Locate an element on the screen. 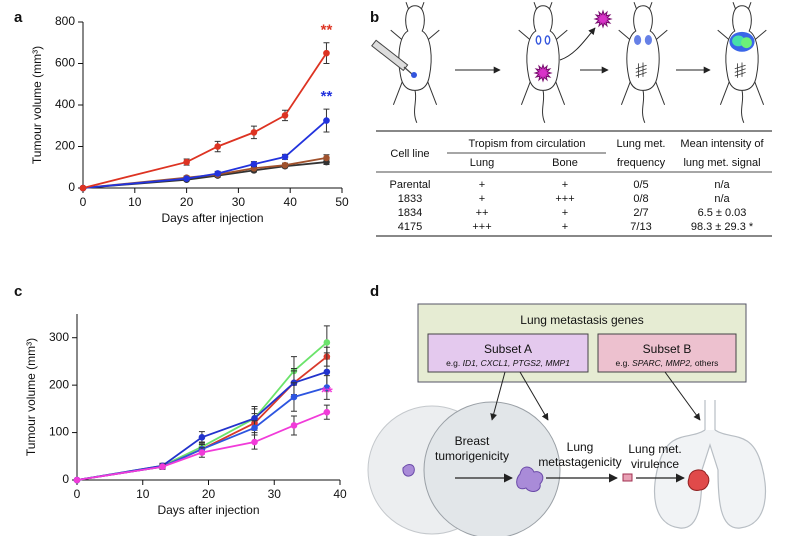  step-label: Lung is located at coordinates (580, 447).